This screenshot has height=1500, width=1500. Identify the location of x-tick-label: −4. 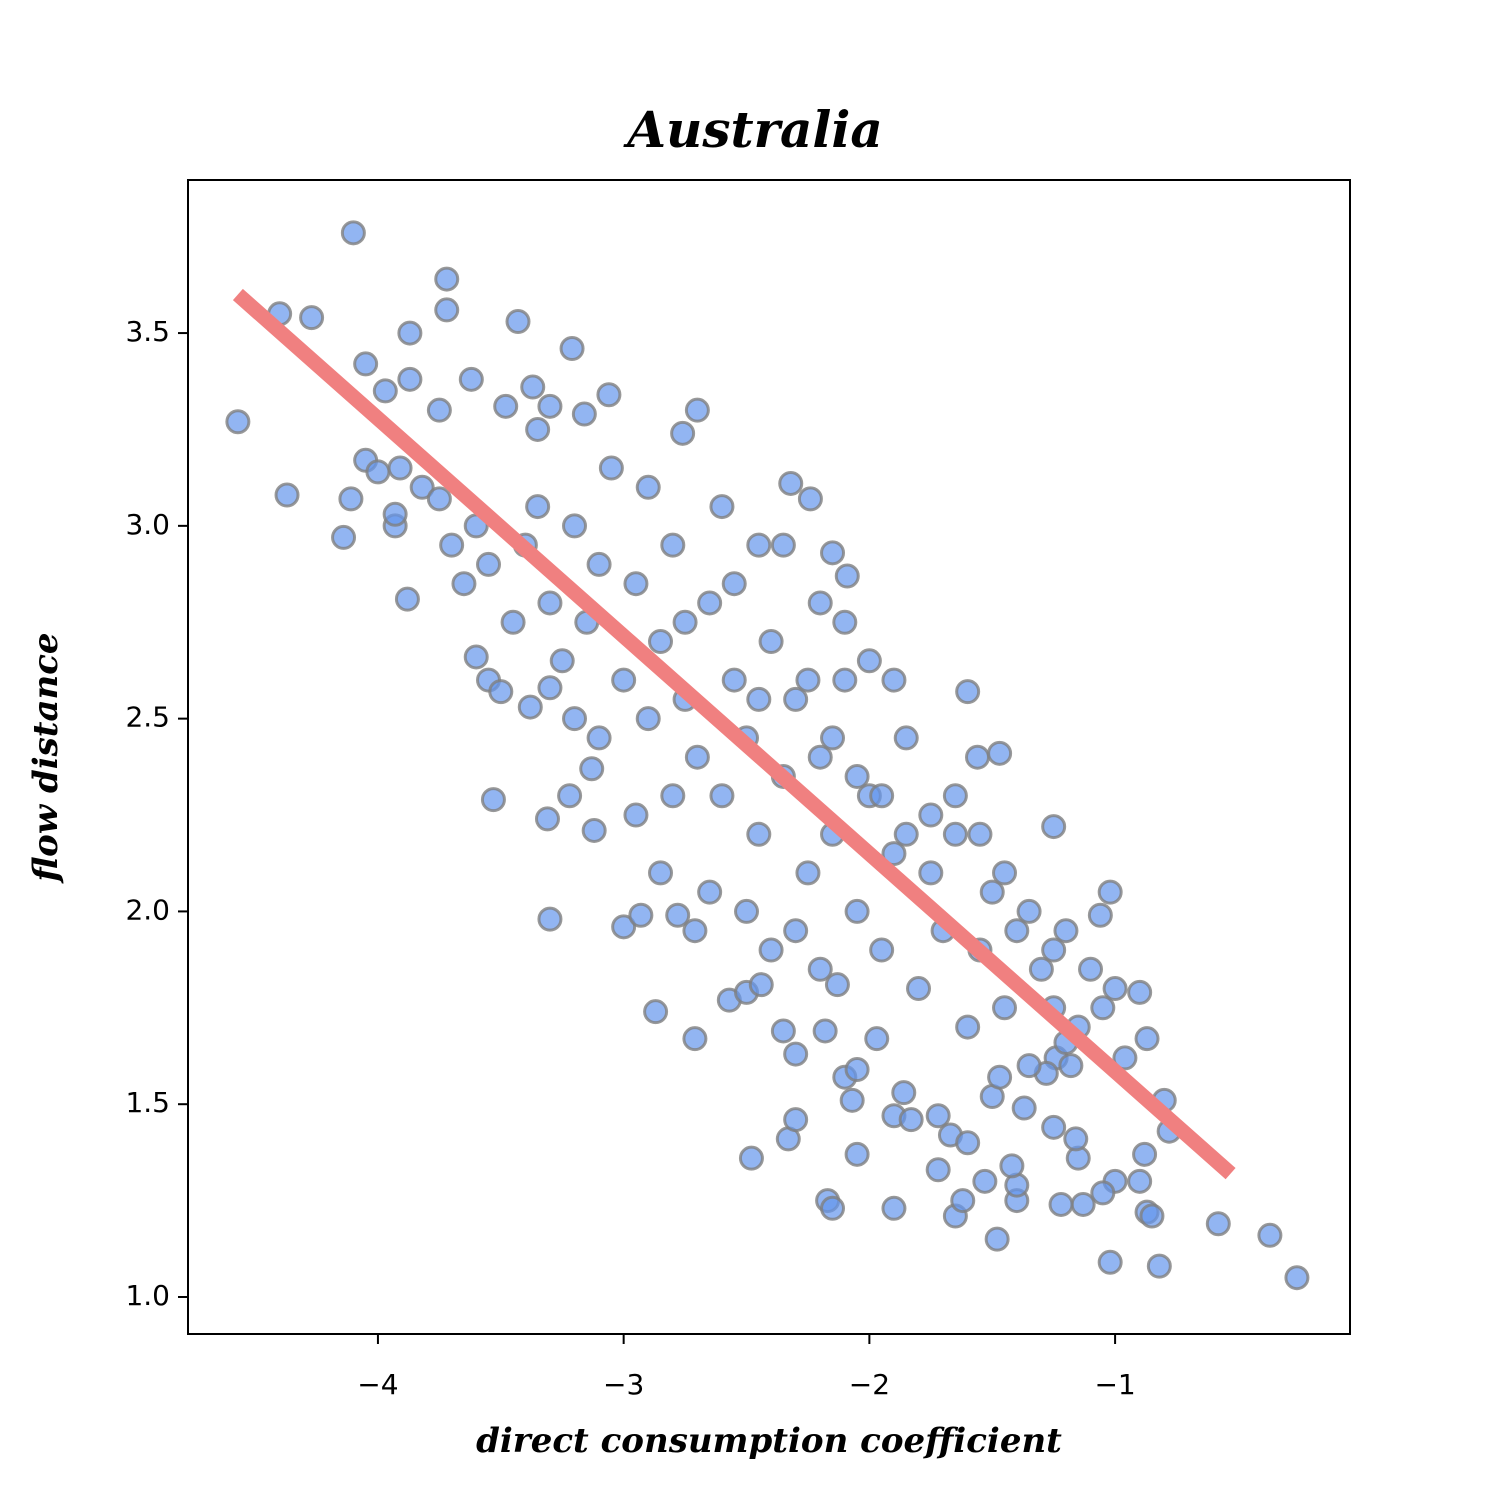
(377, 1384).